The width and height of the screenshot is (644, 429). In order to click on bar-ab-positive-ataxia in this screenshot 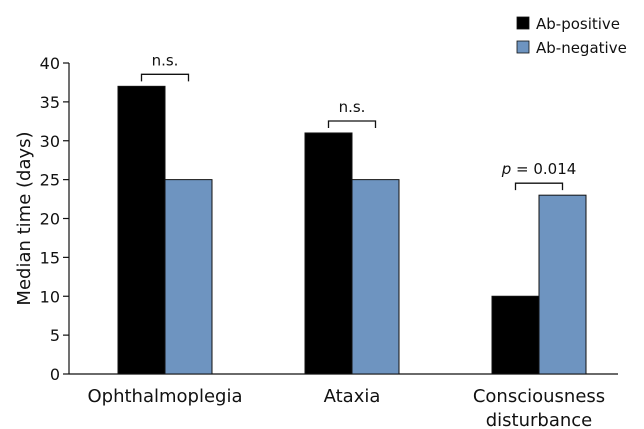, I will do `click(328, 253)`.